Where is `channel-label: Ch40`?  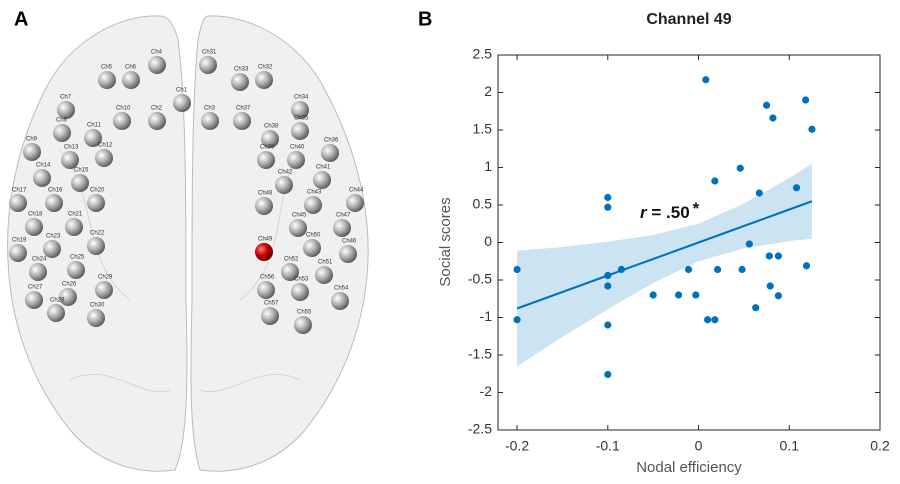
channel-label: Ch40 is located at coordinates (297, 148).